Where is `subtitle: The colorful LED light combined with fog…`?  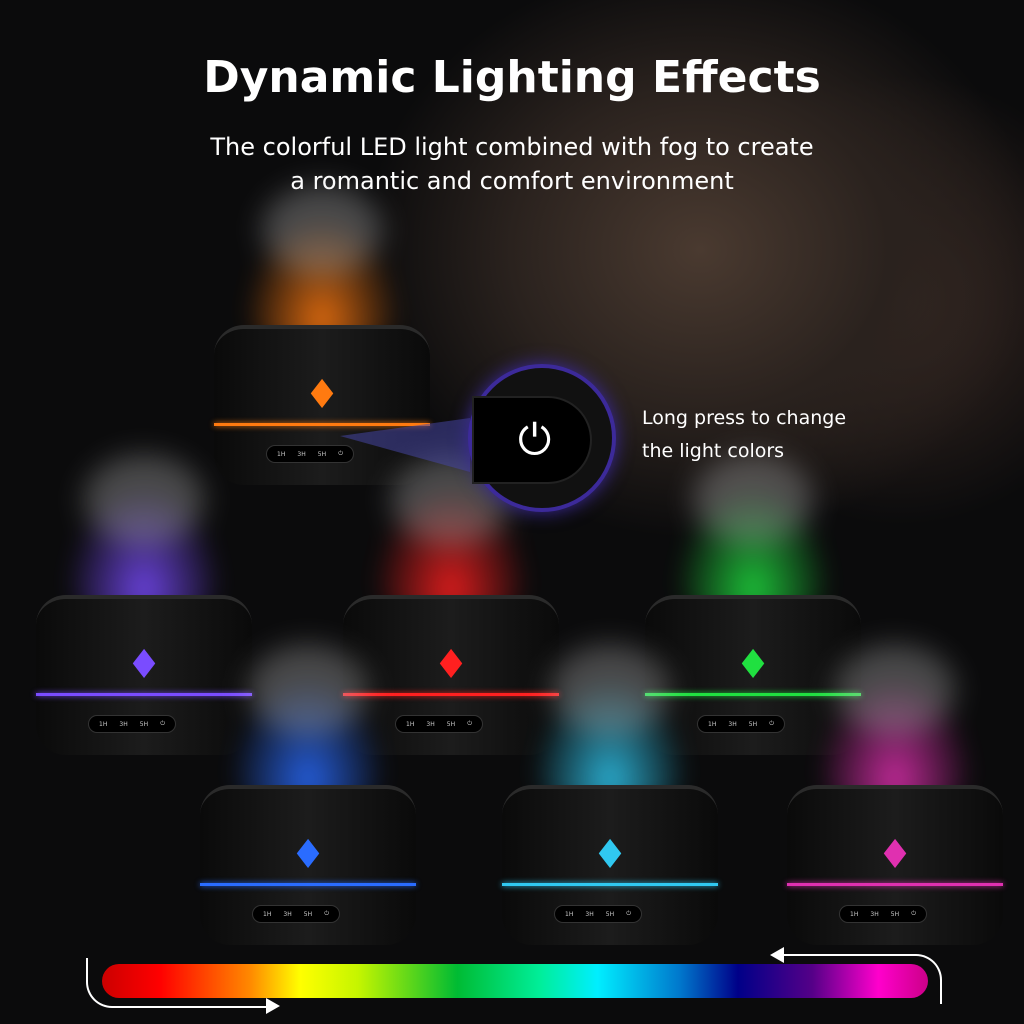 subtitle: The colorful LED light combined with fog… is located at coordinates (512, 164).